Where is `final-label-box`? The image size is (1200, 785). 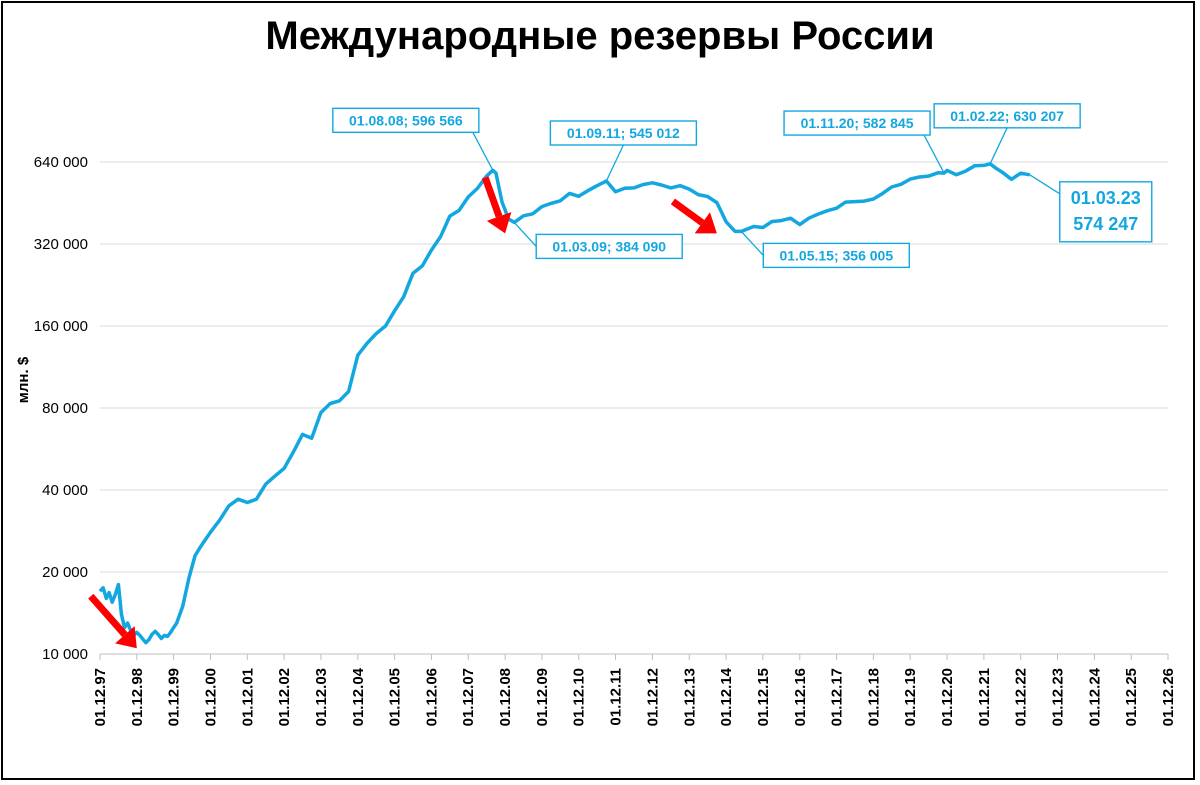 final-label-box is located at coordinates (1106, 212).